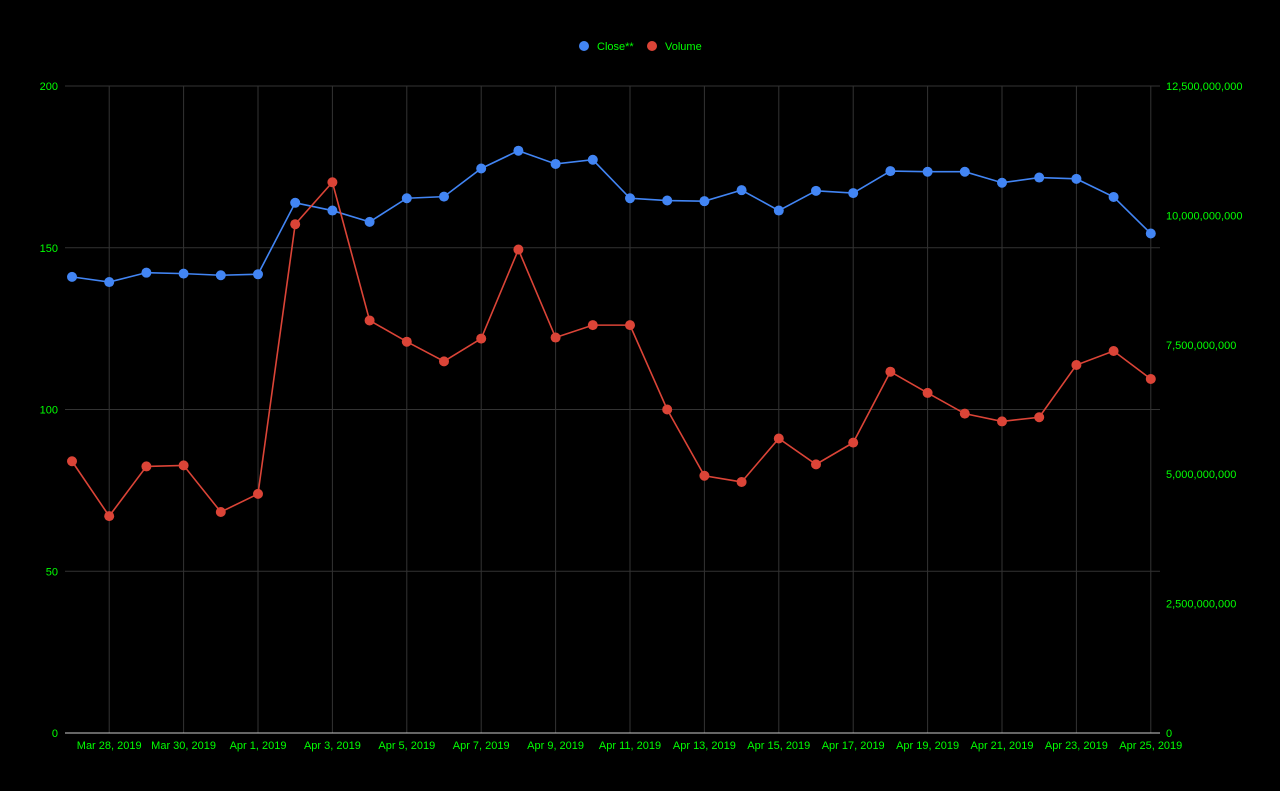 The width and height of the screenshot is (1280, 791). I want to click on legend-item-volume: Volume, so click(674, 47).